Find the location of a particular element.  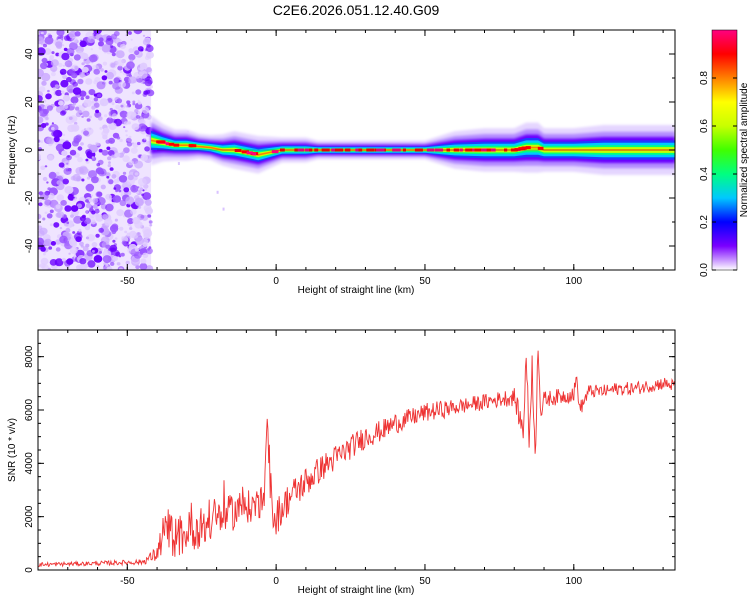

spectrogram-x-axis-title: Height of straight line (km) is located at coordinates (356, 290).